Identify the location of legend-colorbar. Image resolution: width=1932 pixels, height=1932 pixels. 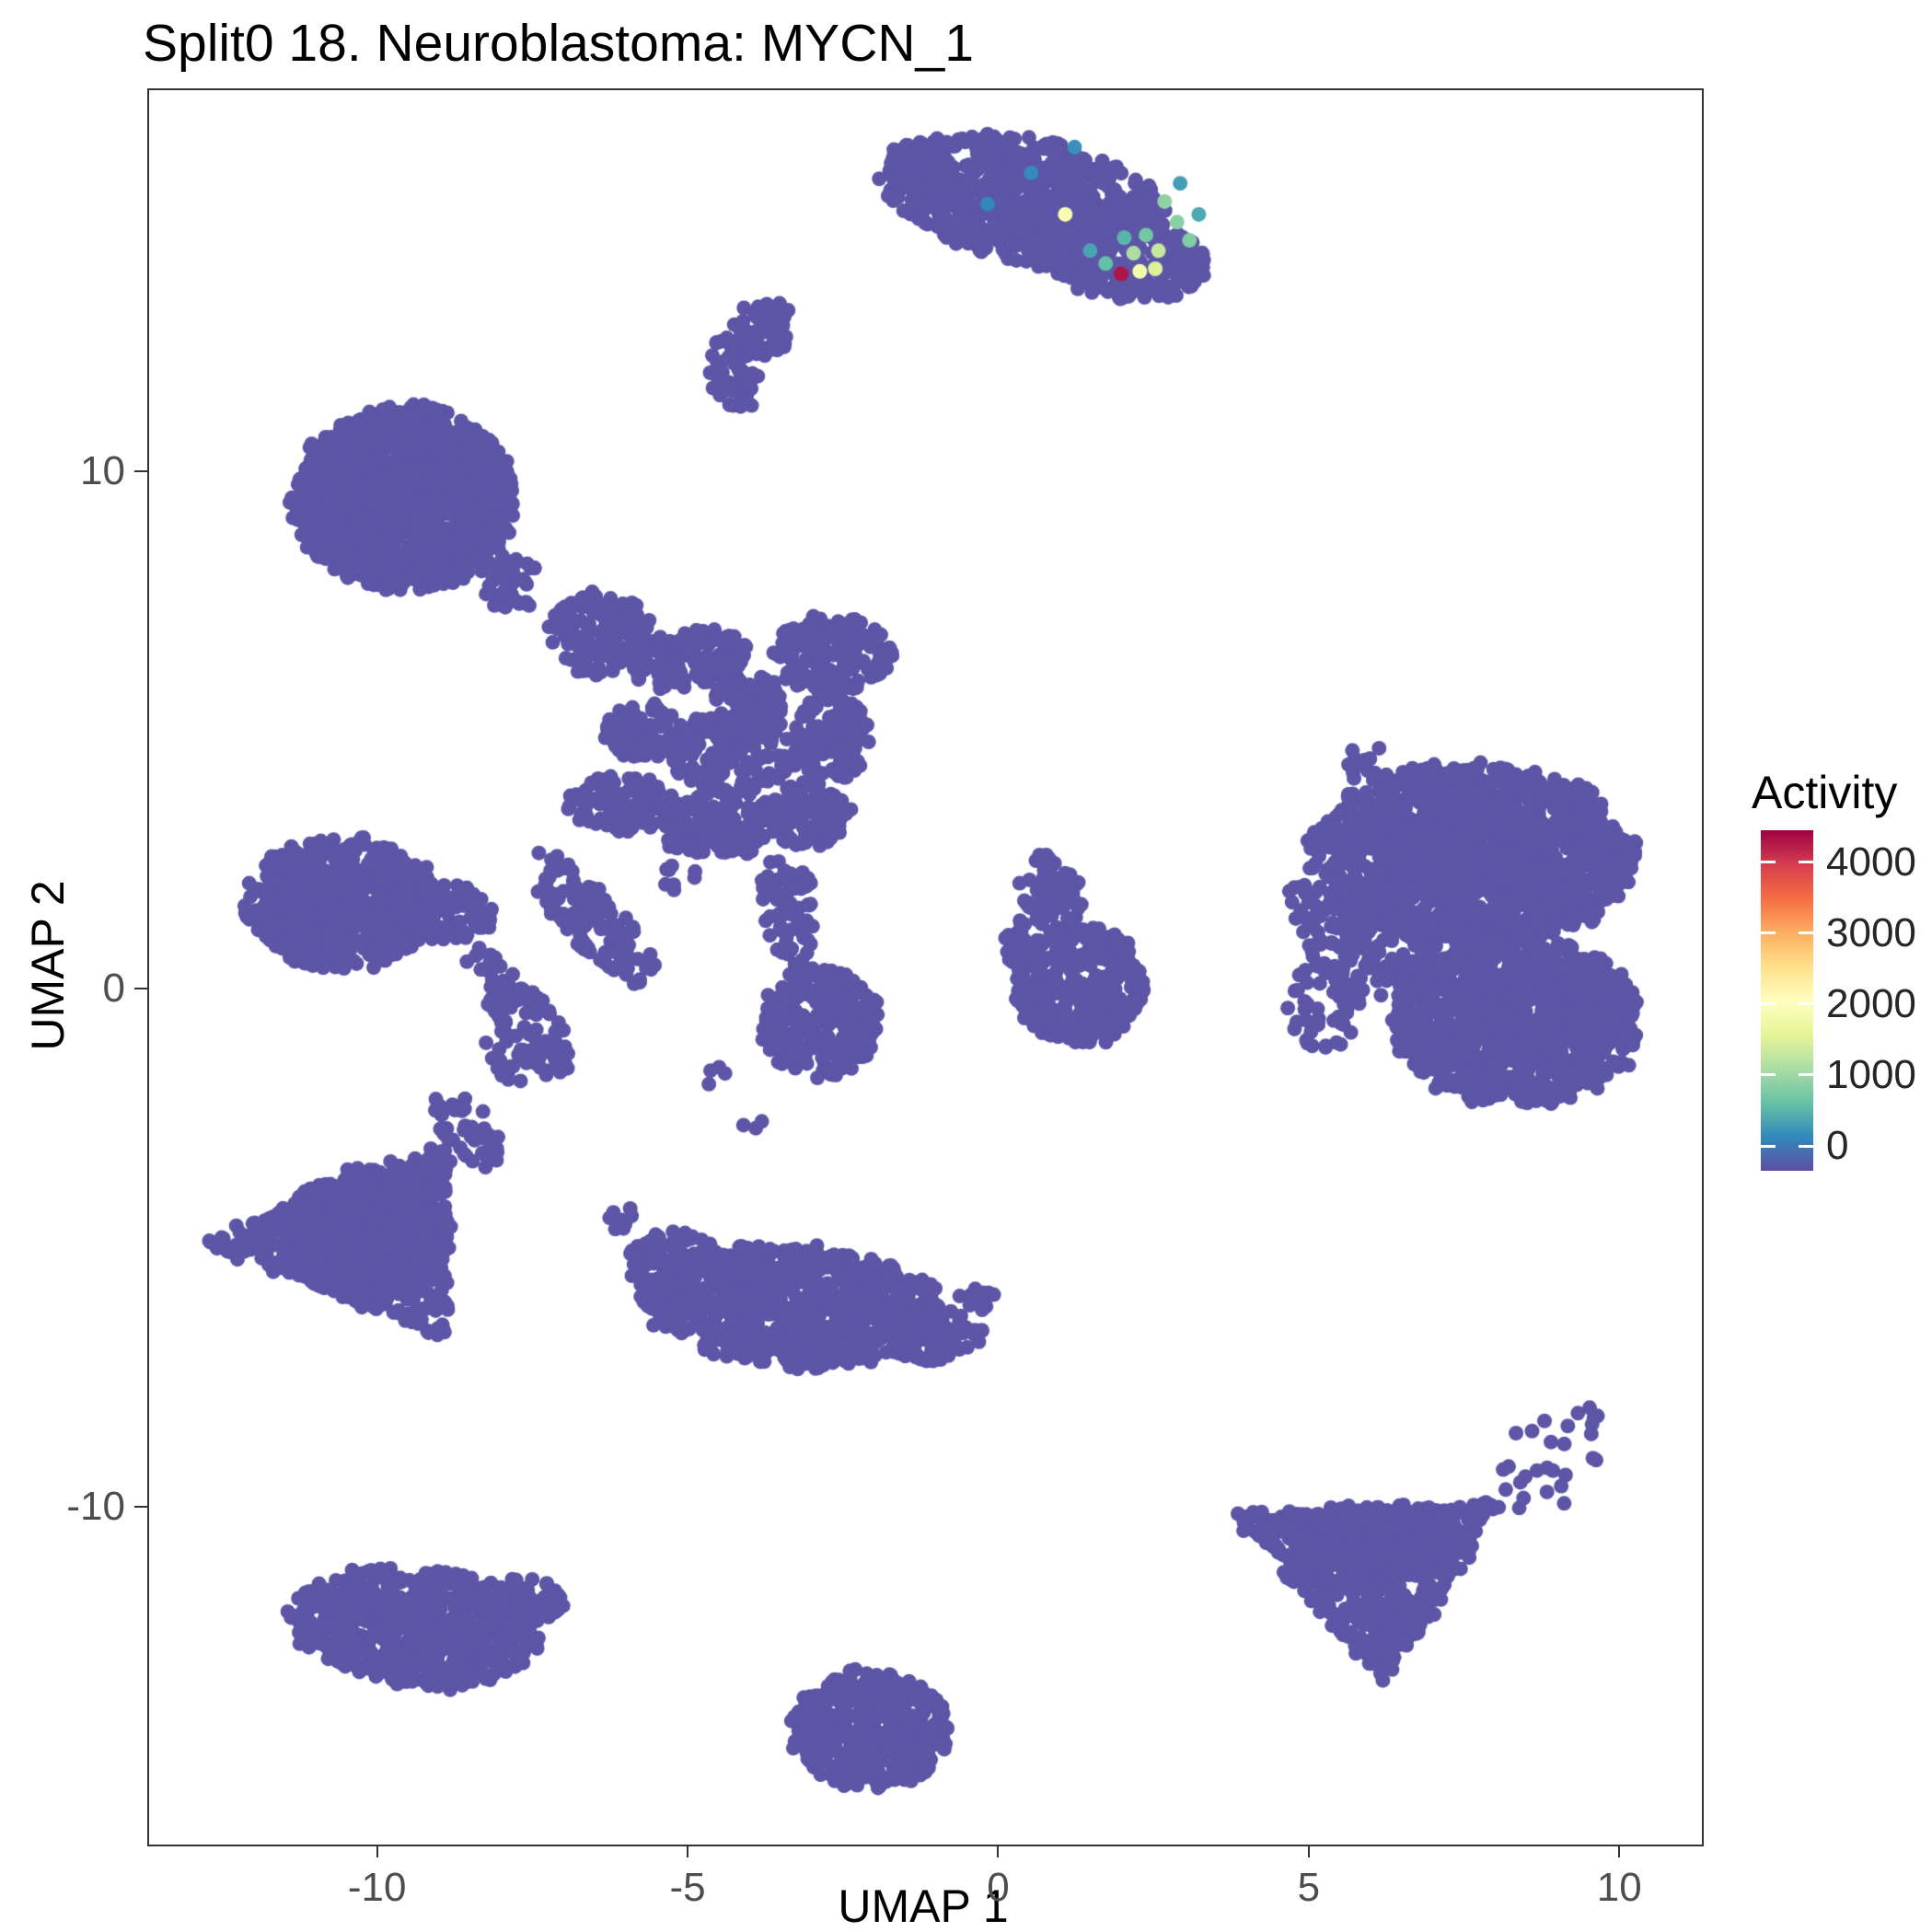
(1787, 1000).